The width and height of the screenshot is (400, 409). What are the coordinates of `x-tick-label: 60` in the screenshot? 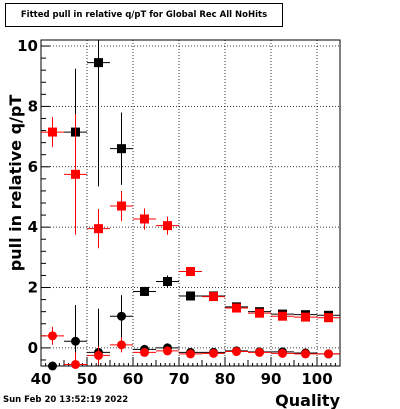 It's located at (133, 379).